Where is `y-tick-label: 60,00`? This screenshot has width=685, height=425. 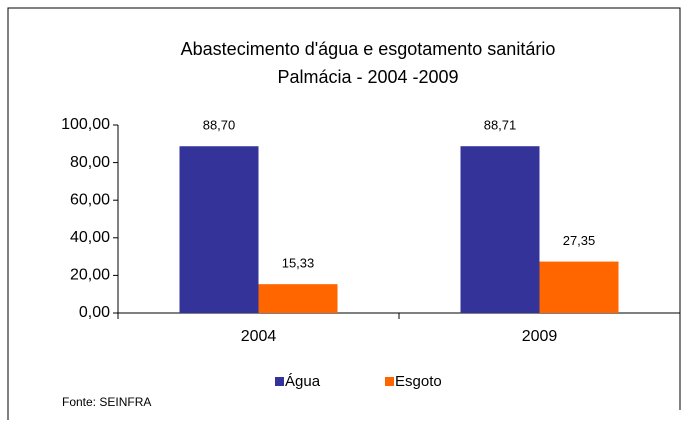 y-tick-label: 60,00 is located at coordinates (90, 199).